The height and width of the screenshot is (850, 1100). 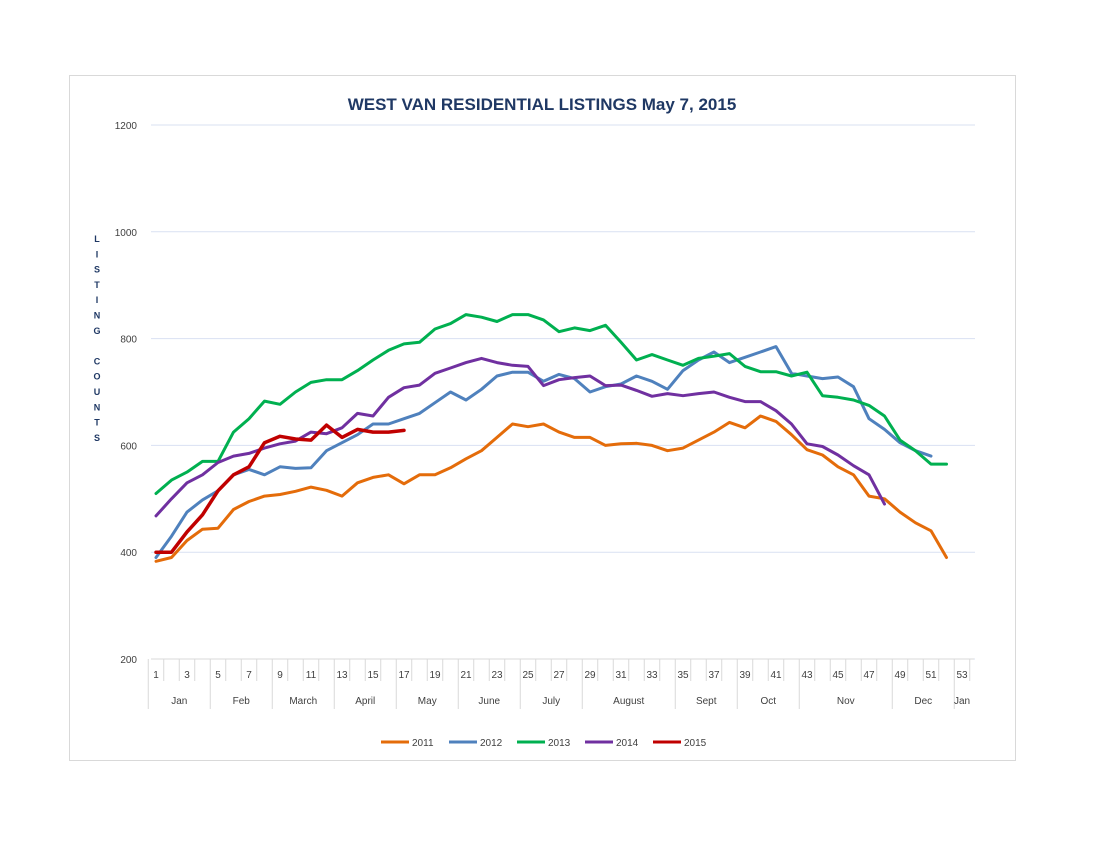 What do you see at coordinates (652, 675) in the screenshot?
I see `x-tick-label: 33` at bounding box center [652, 675].